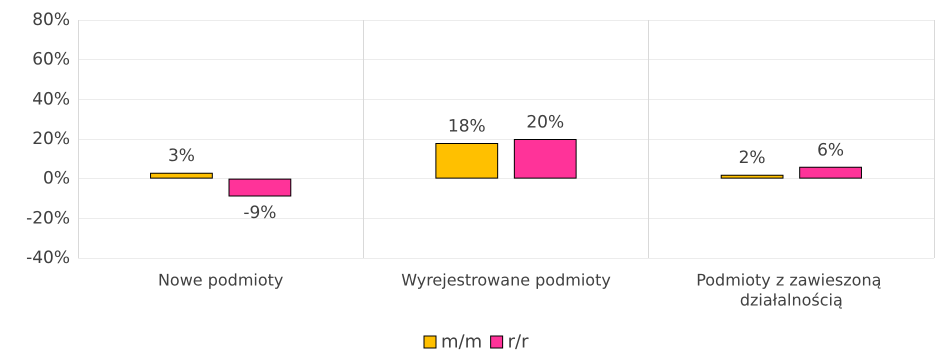  I want to click on data-label: 6%, so click(830, 150).